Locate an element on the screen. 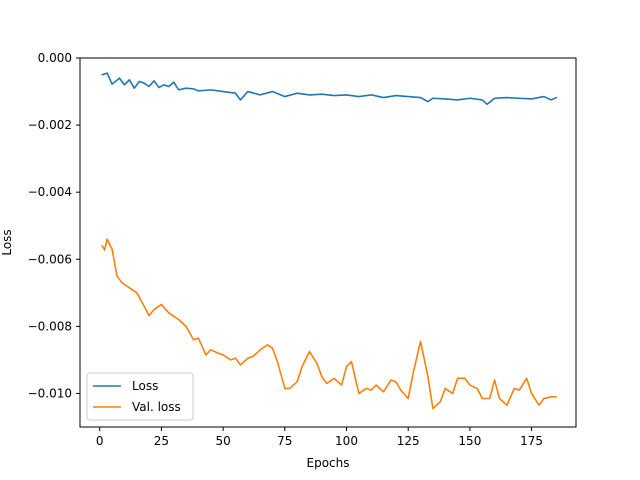 The width and height of the screenshot is (640, 480). legend-label-loss: Loss is located at coordinates (145, 386).